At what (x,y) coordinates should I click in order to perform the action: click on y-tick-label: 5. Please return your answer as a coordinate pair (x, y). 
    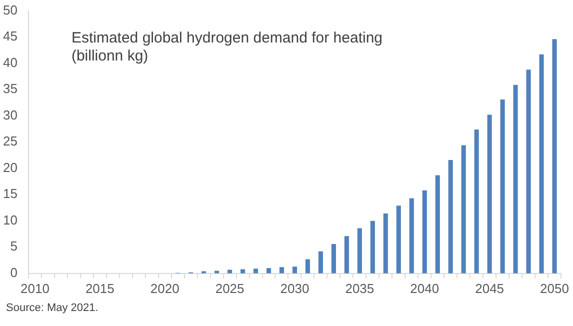
    Looking at the image, I should click on (14, 246).